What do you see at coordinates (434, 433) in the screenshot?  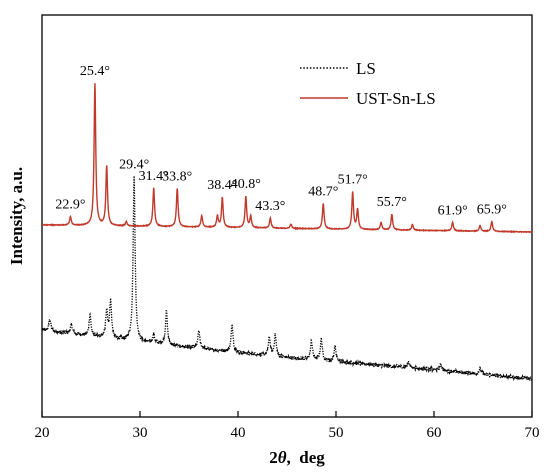 I see `x-tick-label: 60` at bounding box center [434, 433].